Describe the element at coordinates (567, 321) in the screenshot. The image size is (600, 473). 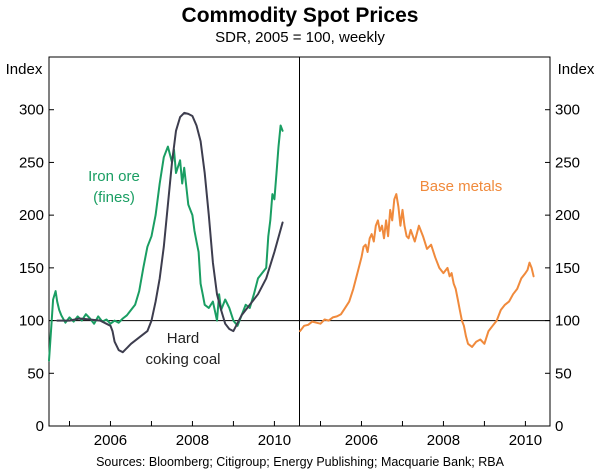
I see `y-tick-label-right: 100` at that location.